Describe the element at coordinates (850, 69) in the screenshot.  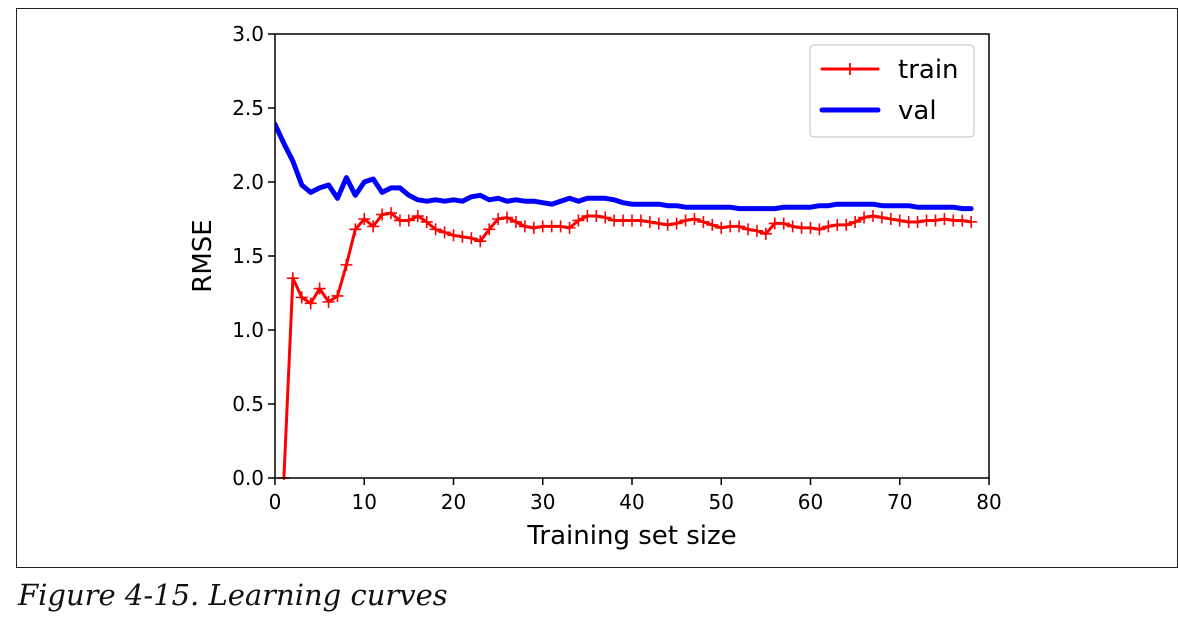
I see `legend-marker-train` at that location.